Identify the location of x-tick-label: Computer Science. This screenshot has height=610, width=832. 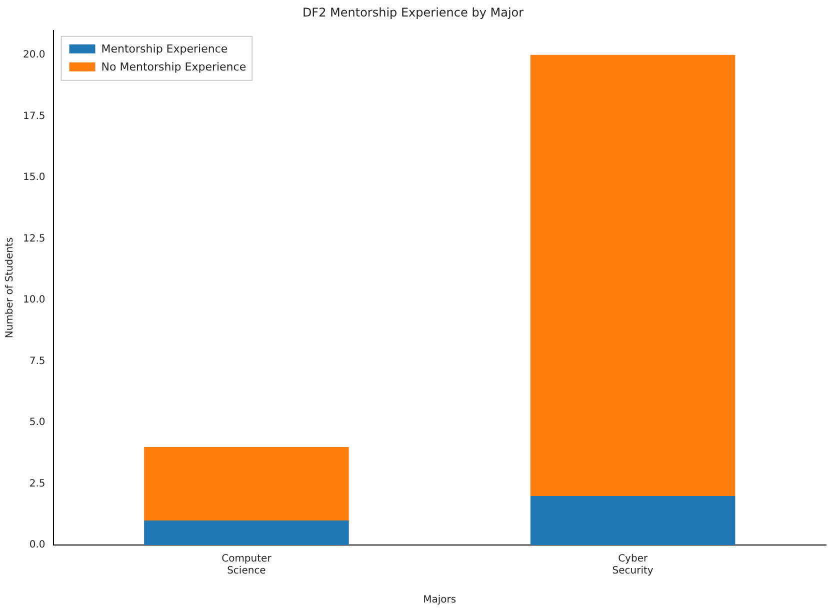
(247, 565).